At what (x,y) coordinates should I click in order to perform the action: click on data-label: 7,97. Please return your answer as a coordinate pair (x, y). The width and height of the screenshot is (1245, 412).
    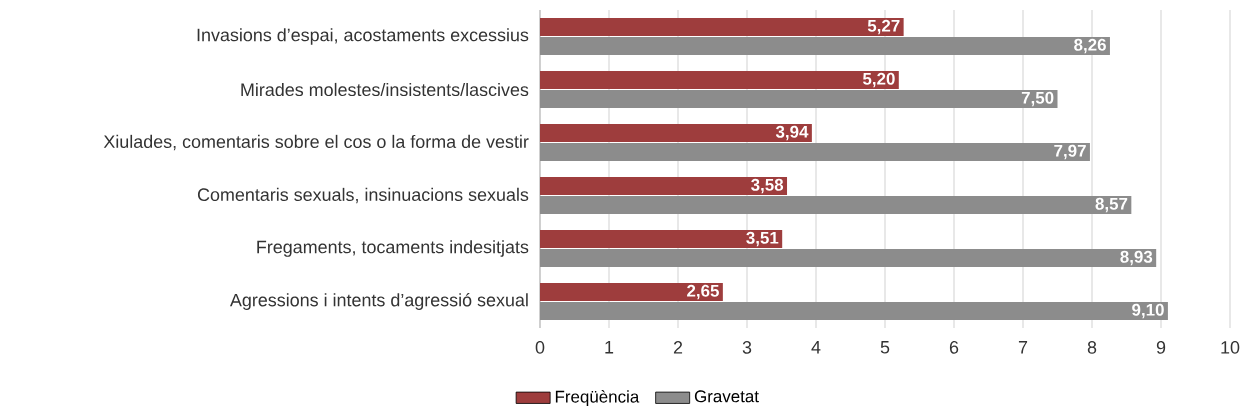
    Looking at the image, I should click on (1070, 152).